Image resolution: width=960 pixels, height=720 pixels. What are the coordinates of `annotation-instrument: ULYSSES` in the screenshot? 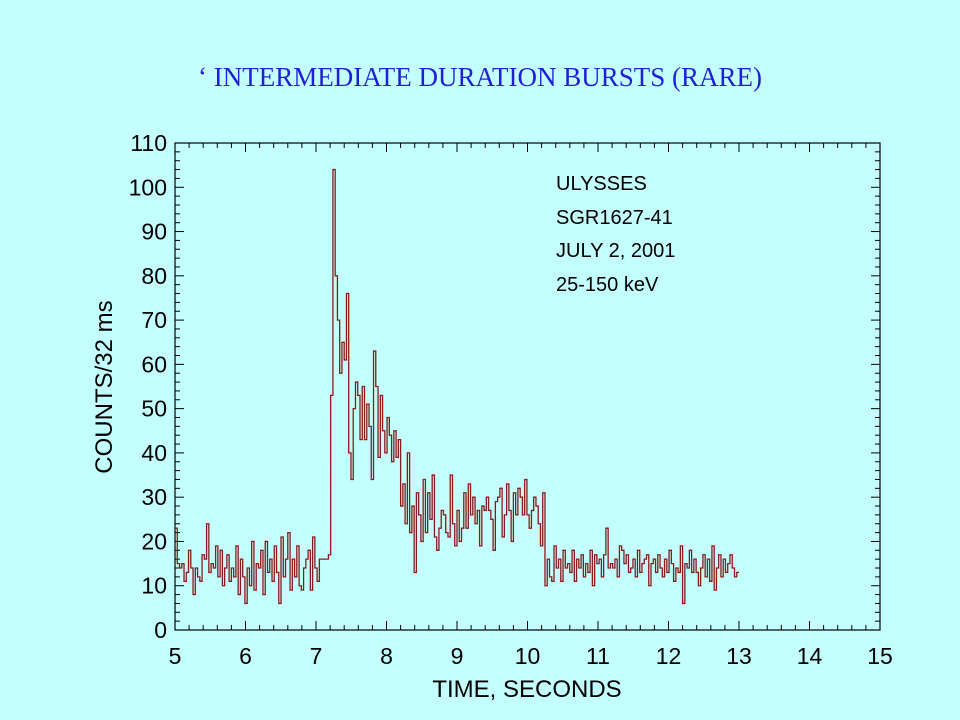 It's located at (601, 184).